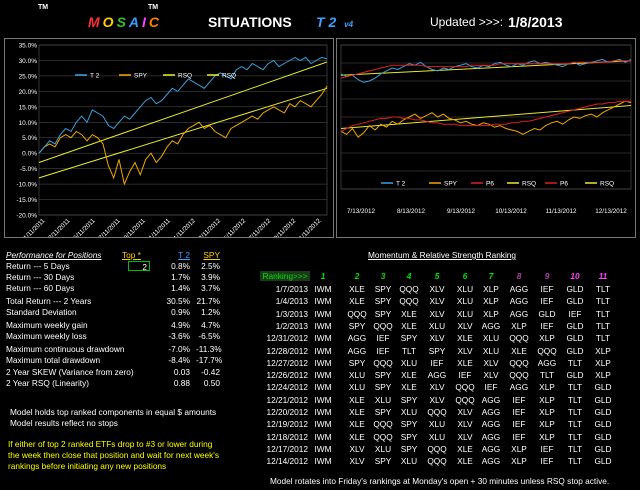  I want to click on x-tick-label: 1/11/2012, so click(185, 227).